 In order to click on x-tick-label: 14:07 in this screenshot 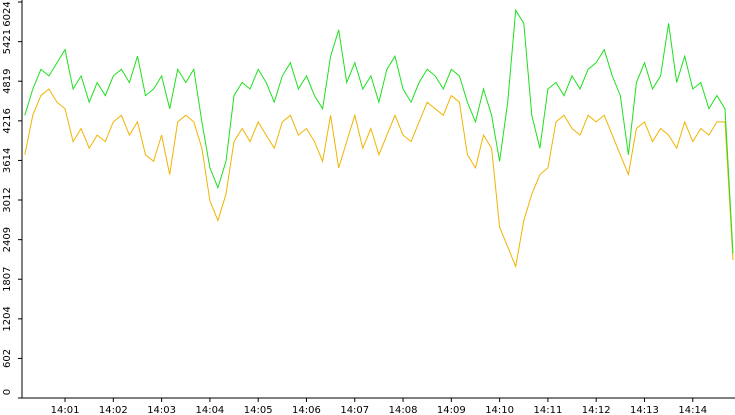, I will do `click(354, 410)`.